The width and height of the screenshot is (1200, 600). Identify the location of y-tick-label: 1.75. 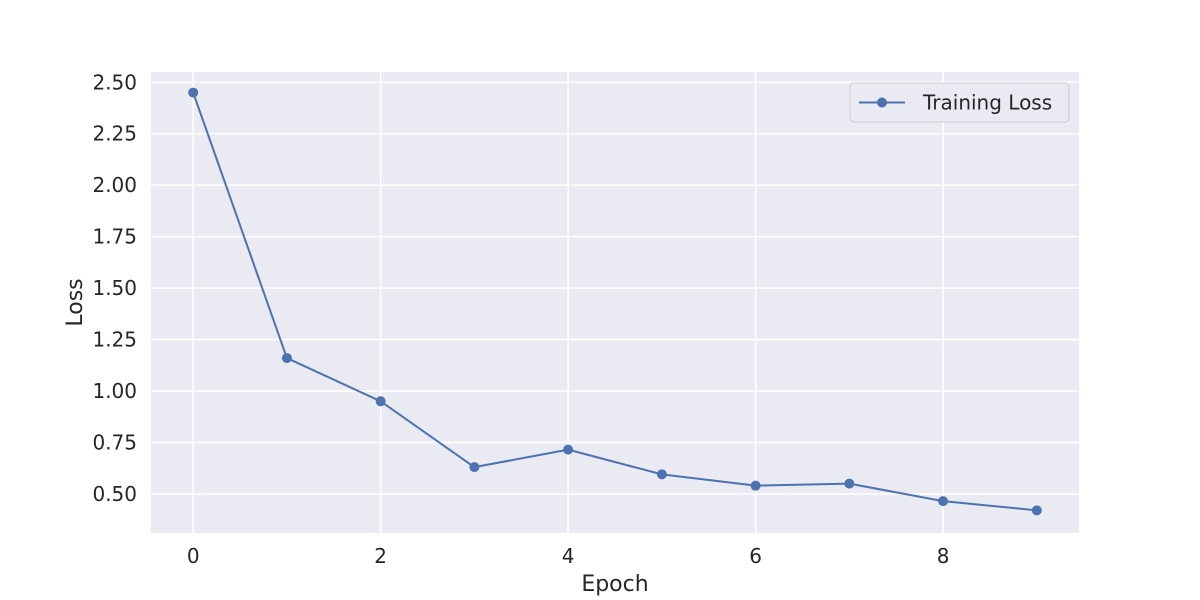
(114, 237).